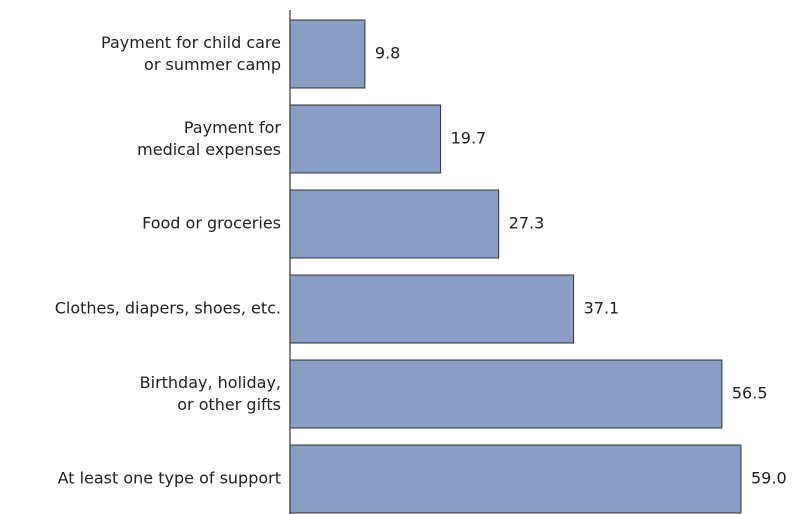  What do you see at coordinates (169, 478) in the screenshot?
I see `category-label: At least one type of support` at bounding box center [169, 478].